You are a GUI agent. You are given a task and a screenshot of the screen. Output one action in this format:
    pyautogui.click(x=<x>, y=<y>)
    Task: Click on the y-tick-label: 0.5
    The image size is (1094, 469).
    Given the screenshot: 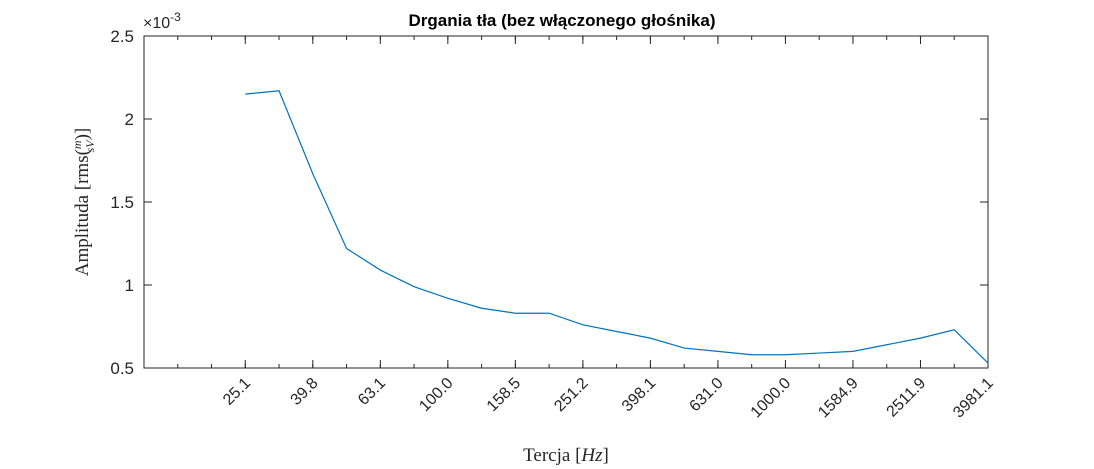 What is the action you would take?
    pyautogui.click(x=122, y=368)
    